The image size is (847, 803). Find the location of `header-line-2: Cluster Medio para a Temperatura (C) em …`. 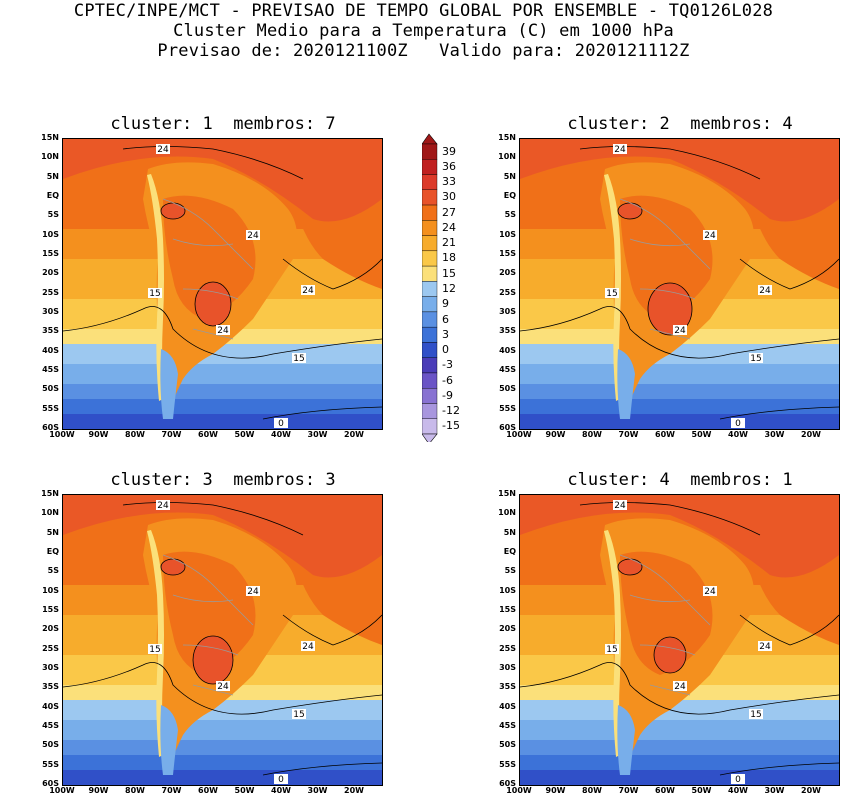

header-line-2: Cluster Medio para a Temperatura (C) em … is located at coordinates (423, 31).